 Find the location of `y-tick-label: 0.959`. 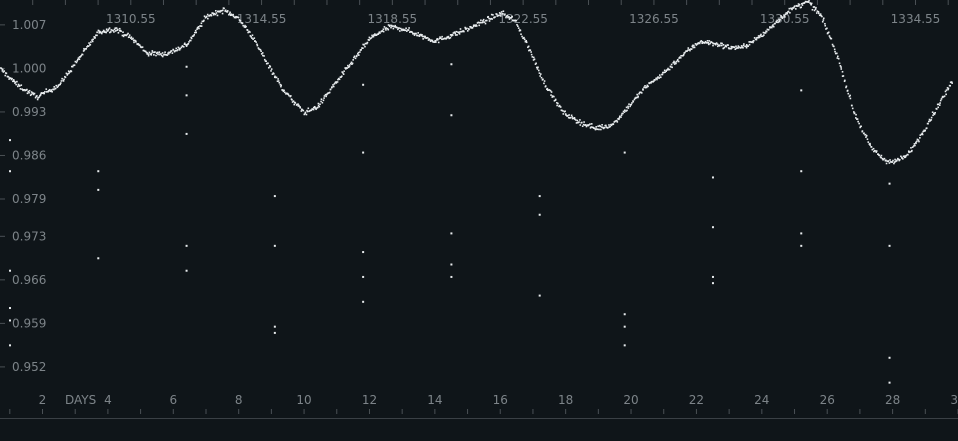

y-tick-label: 0.959 is located at coordinates (29, 323).